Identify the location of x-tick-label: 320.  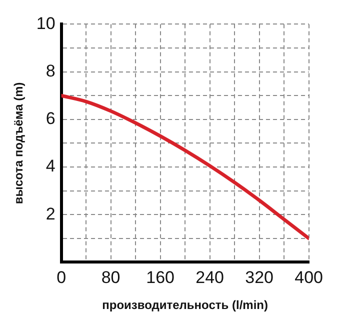
(259, 278).